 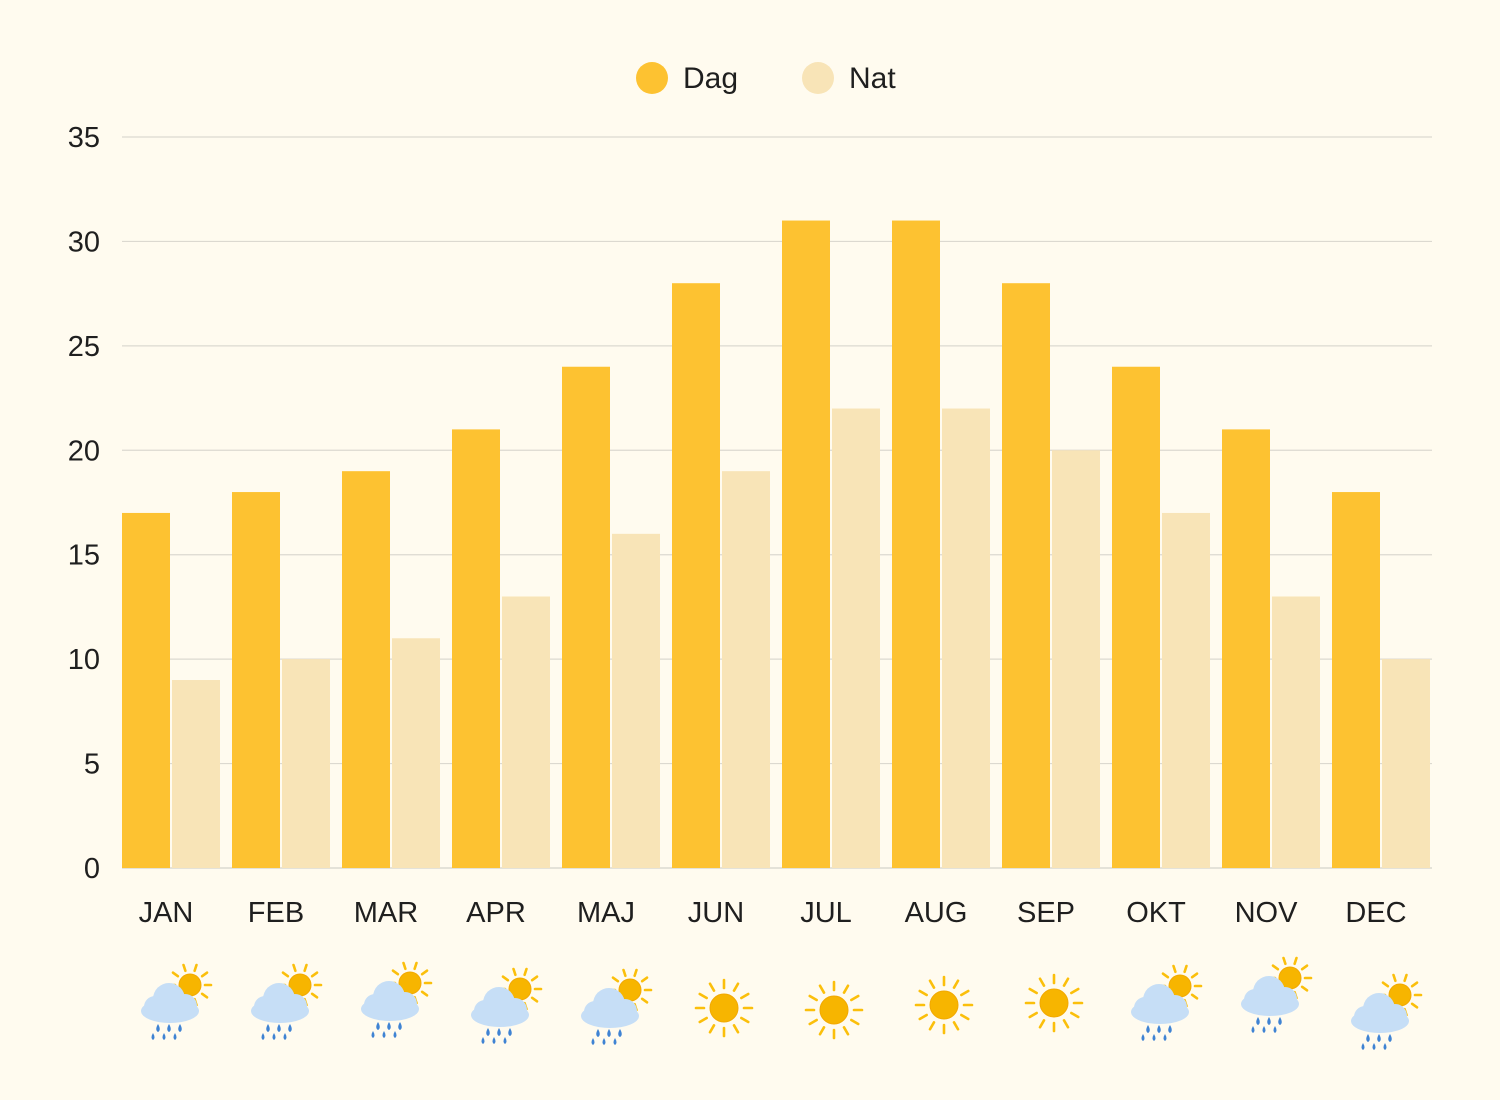 What do you see at coordinates (146, 690) in the screenshot?
I see `bar-dag-jan` at bounding box center [146, 690].